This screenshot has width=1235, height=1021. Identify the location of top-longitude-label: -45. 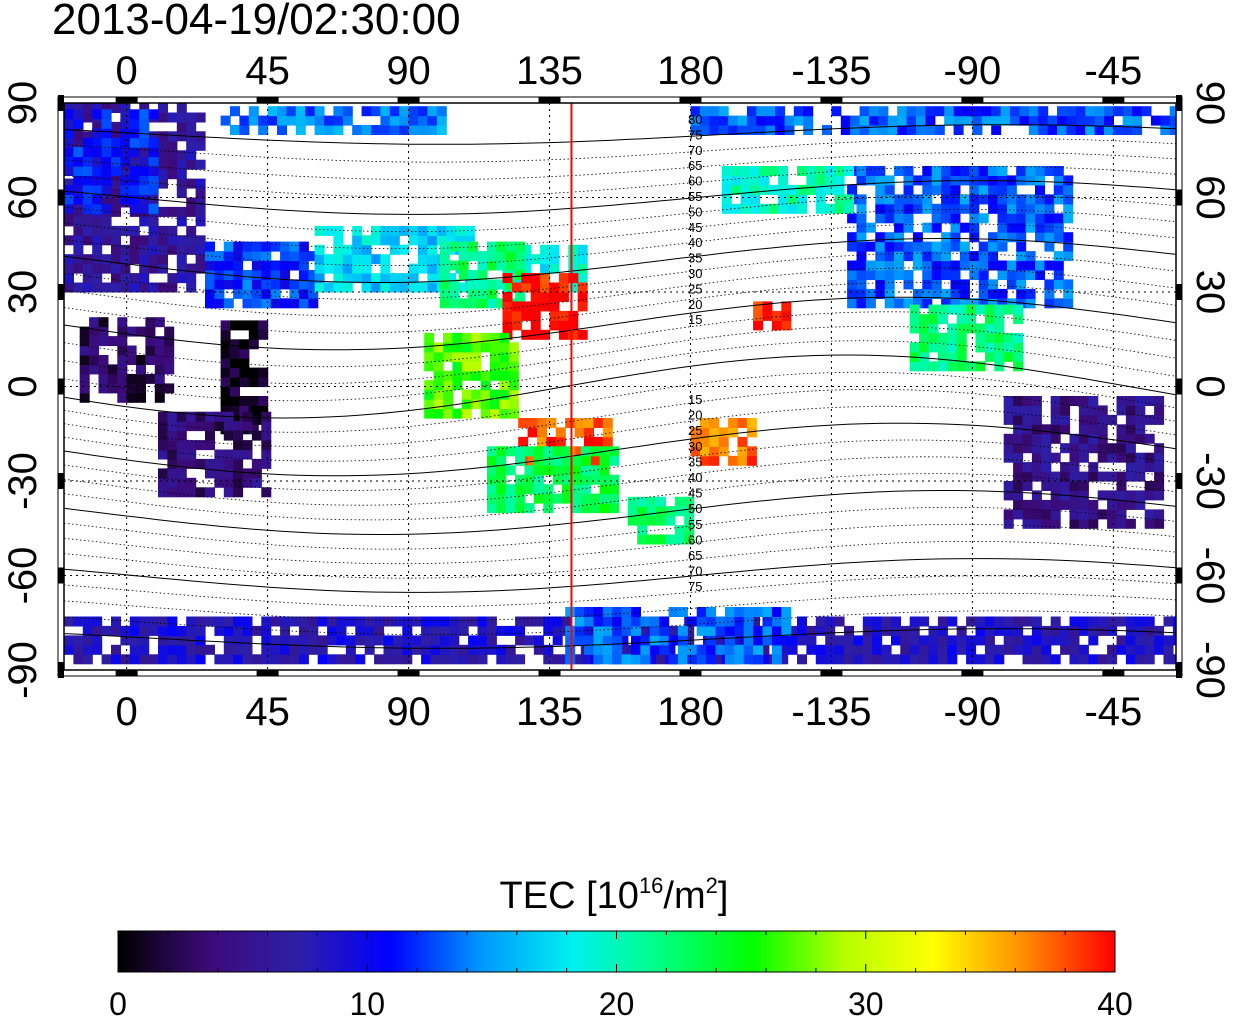
(1113, 71).